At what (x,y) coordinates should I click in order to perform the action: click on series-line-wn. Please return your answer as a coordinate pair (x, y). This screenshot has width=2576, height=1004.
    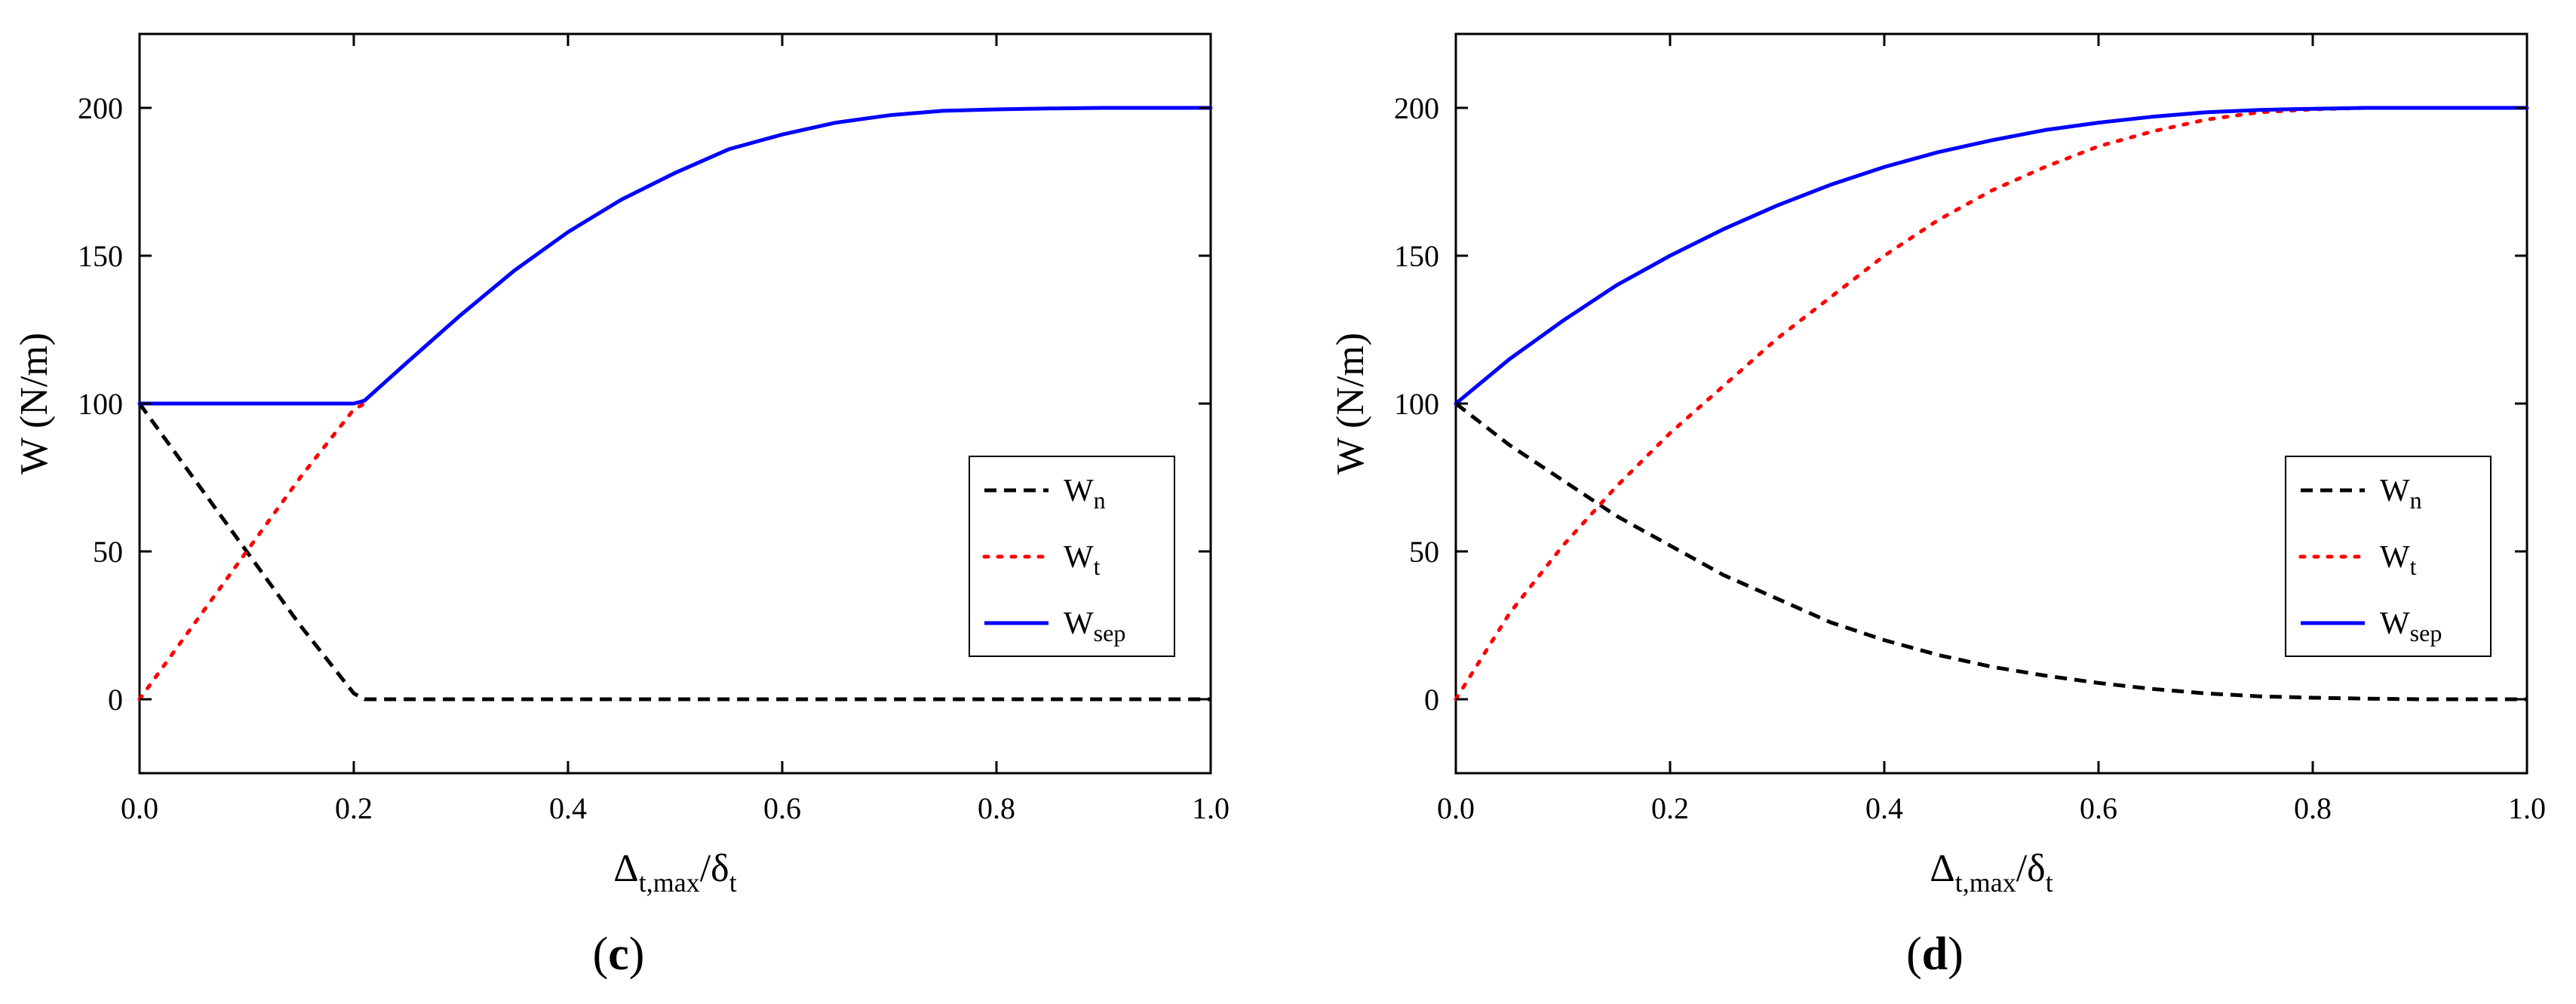
    Looking at the image, I should click on (1990, 552).